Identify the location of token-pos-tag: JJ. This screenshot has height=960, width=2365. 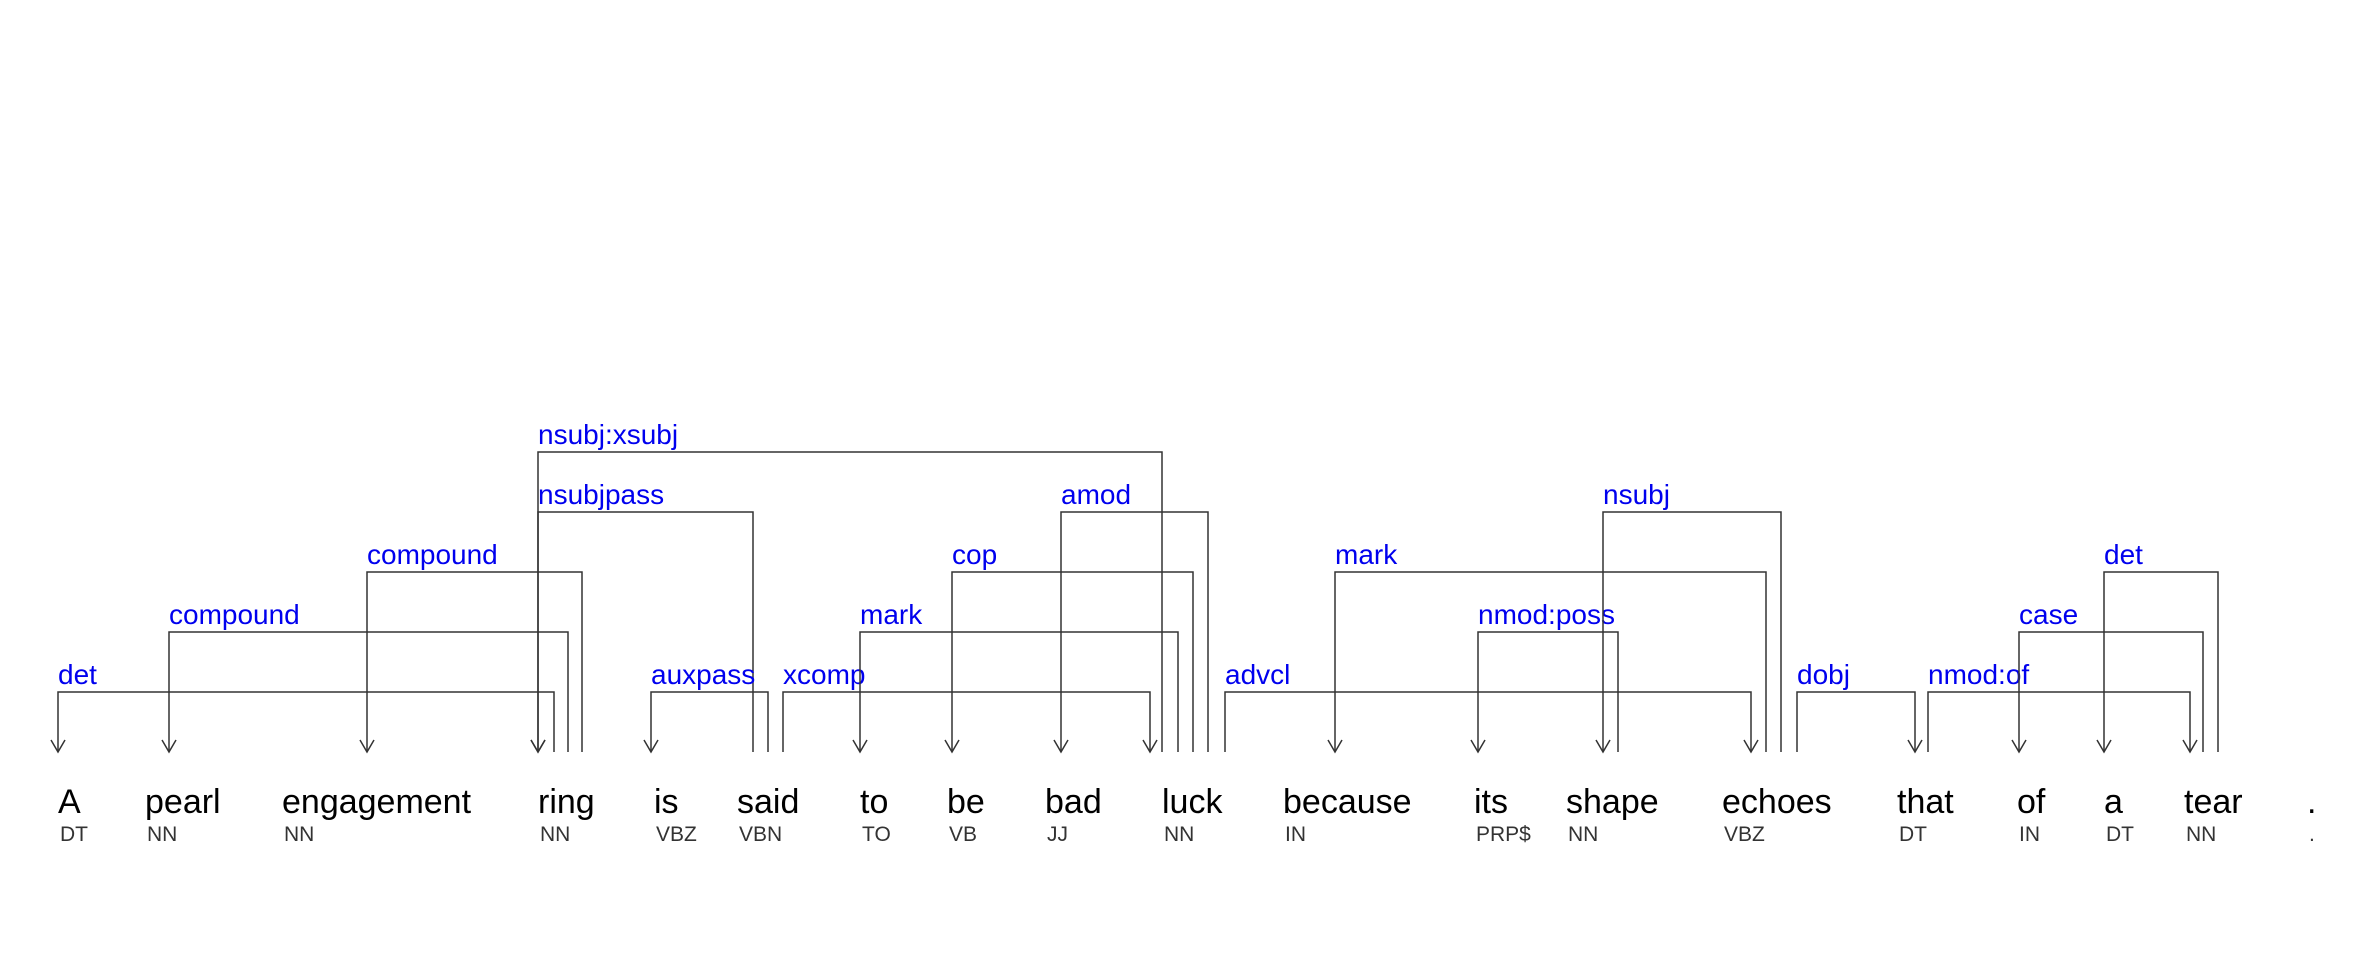
(1057, 834).